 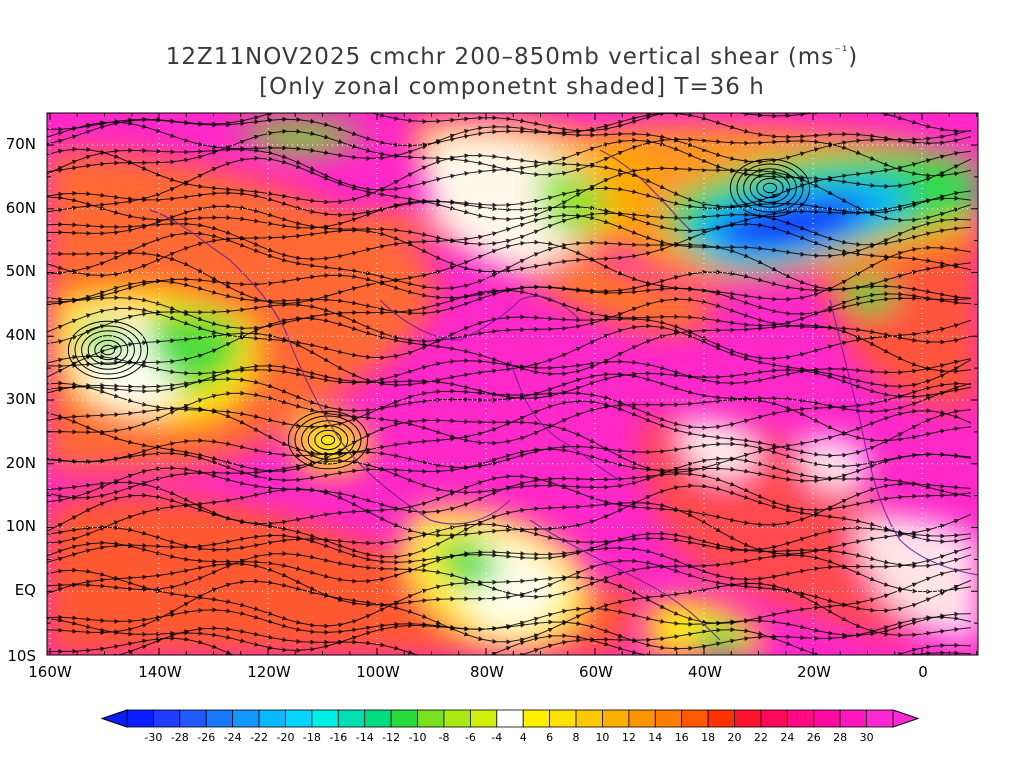 I want to click on lat-label: 30N, so click(x=21, y=399).